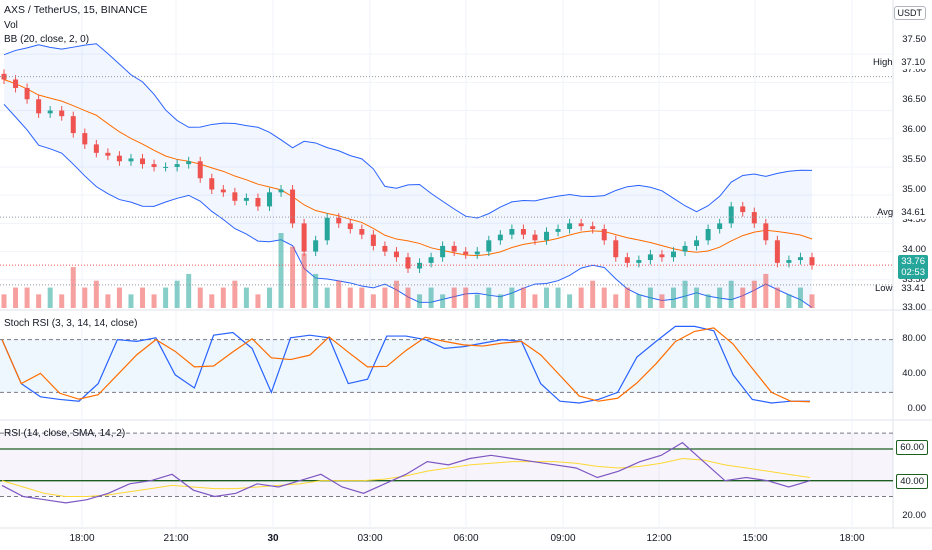 The width and height of the screenshot is (932, 550). Describe the element at coordinates (909, 13) in the screenshot. I see `currency-badge: USDT` at that location.